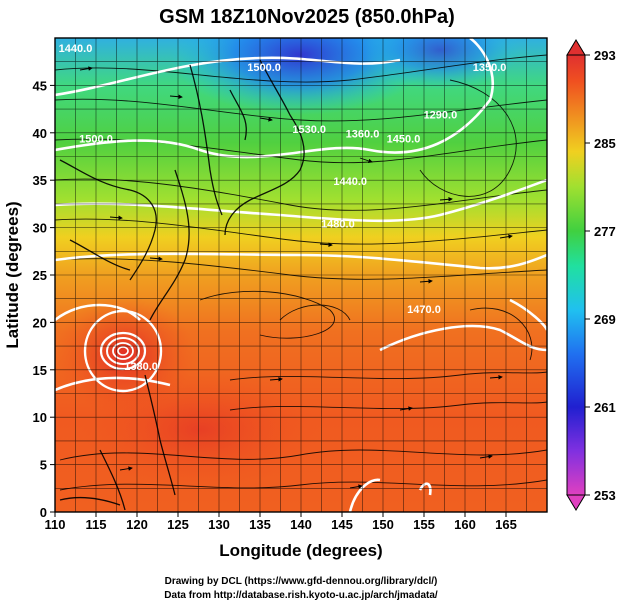 This screenshot has height=605, width=619. Describe the element at coordinates (591, 275) in the screenshot. I see `colorbar: 253 261 269 277 285 293` at that location.